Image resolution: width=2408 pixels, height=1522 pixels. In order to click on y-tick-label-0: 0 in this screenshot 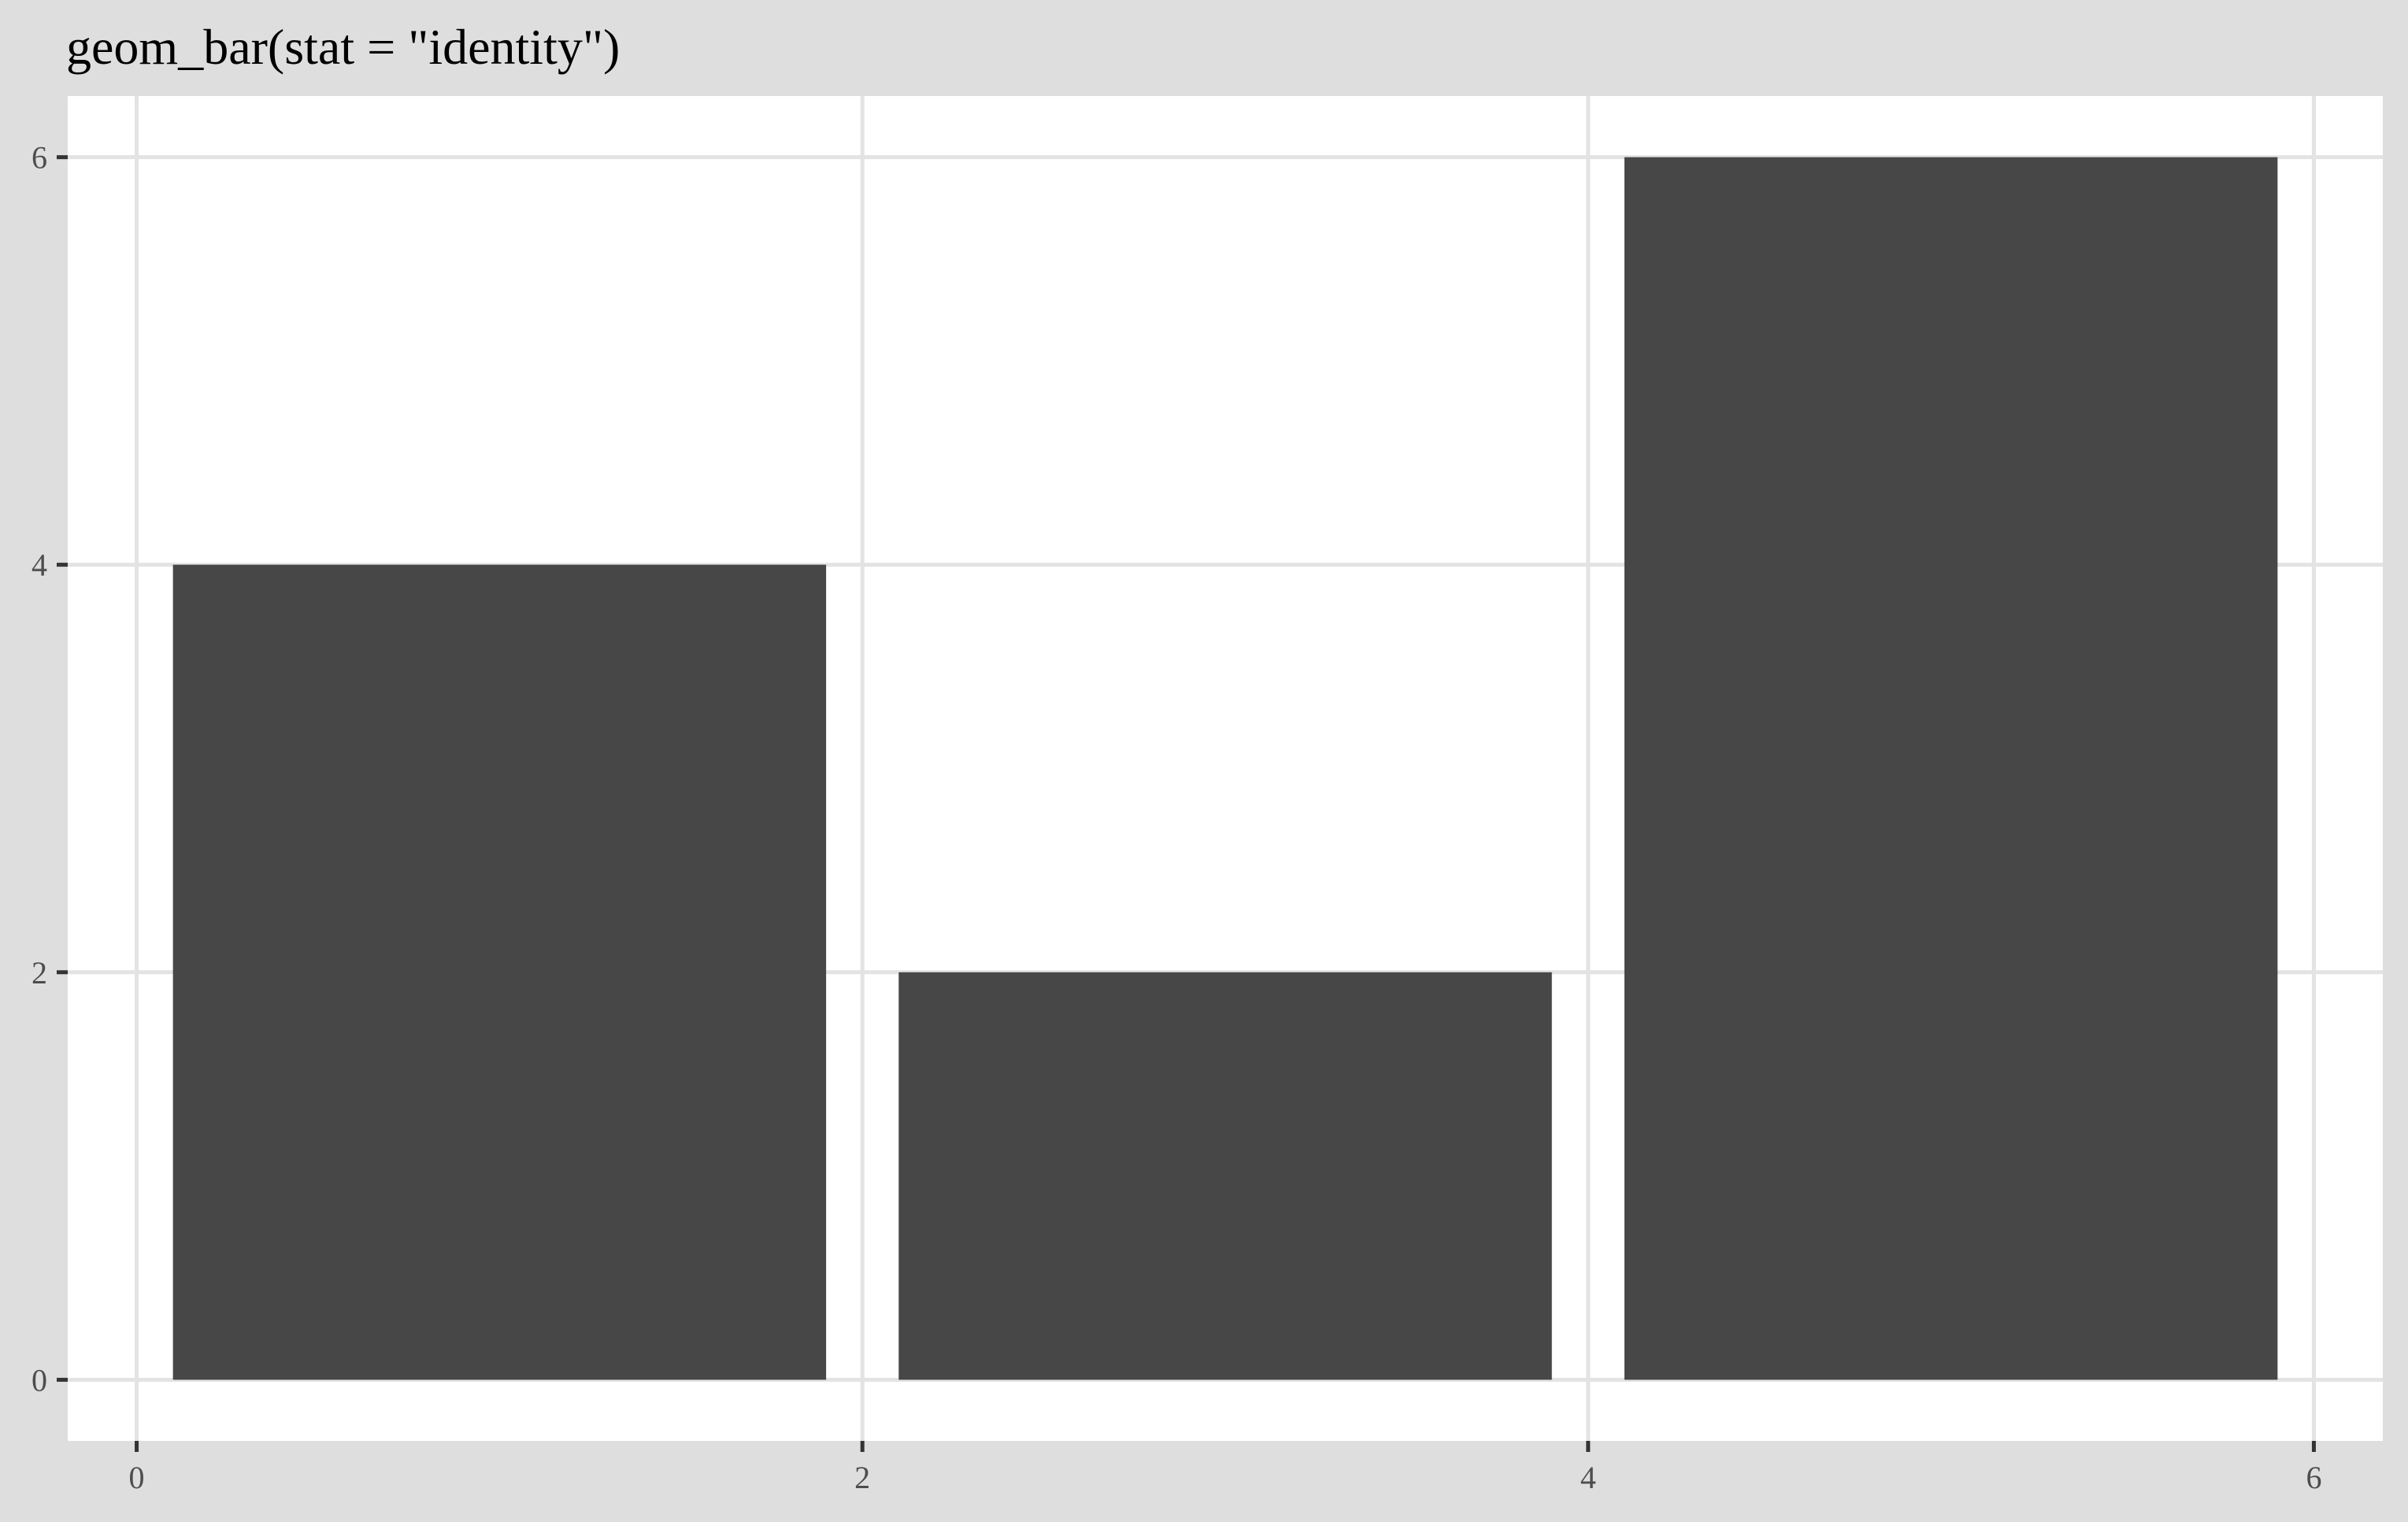, I will do `click(39, 1380)`.